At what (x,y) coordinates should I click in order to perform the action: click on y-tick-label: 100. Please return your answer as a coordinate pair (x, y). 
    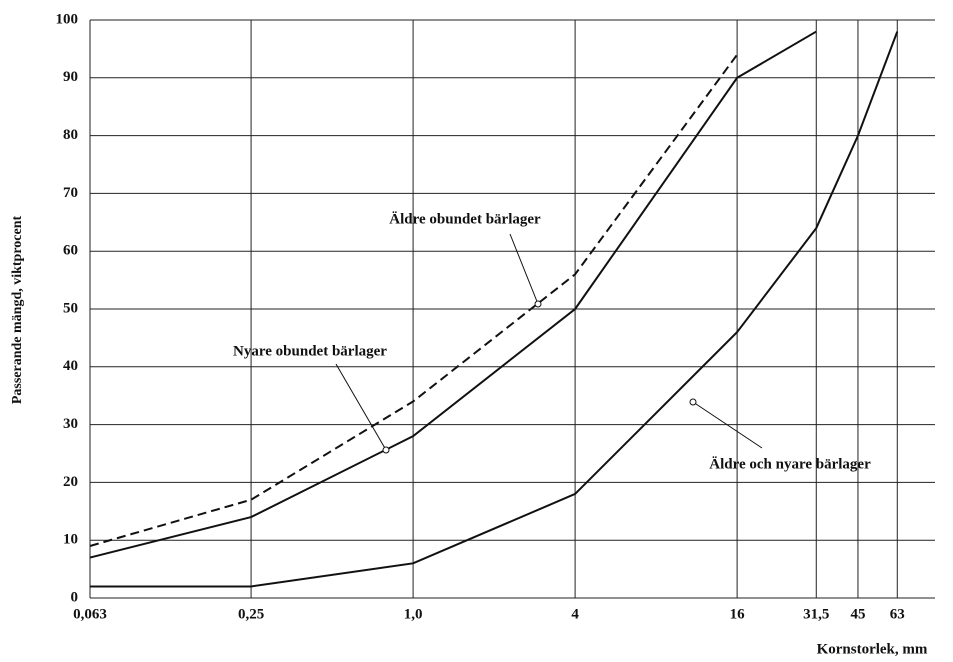
    Looking at the image, I should click on (67, 19).